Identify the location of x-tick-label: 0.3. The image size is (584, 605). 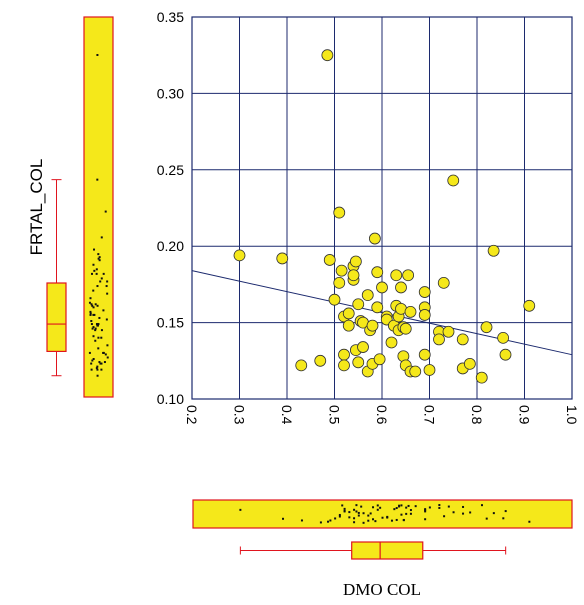
(240, 415).